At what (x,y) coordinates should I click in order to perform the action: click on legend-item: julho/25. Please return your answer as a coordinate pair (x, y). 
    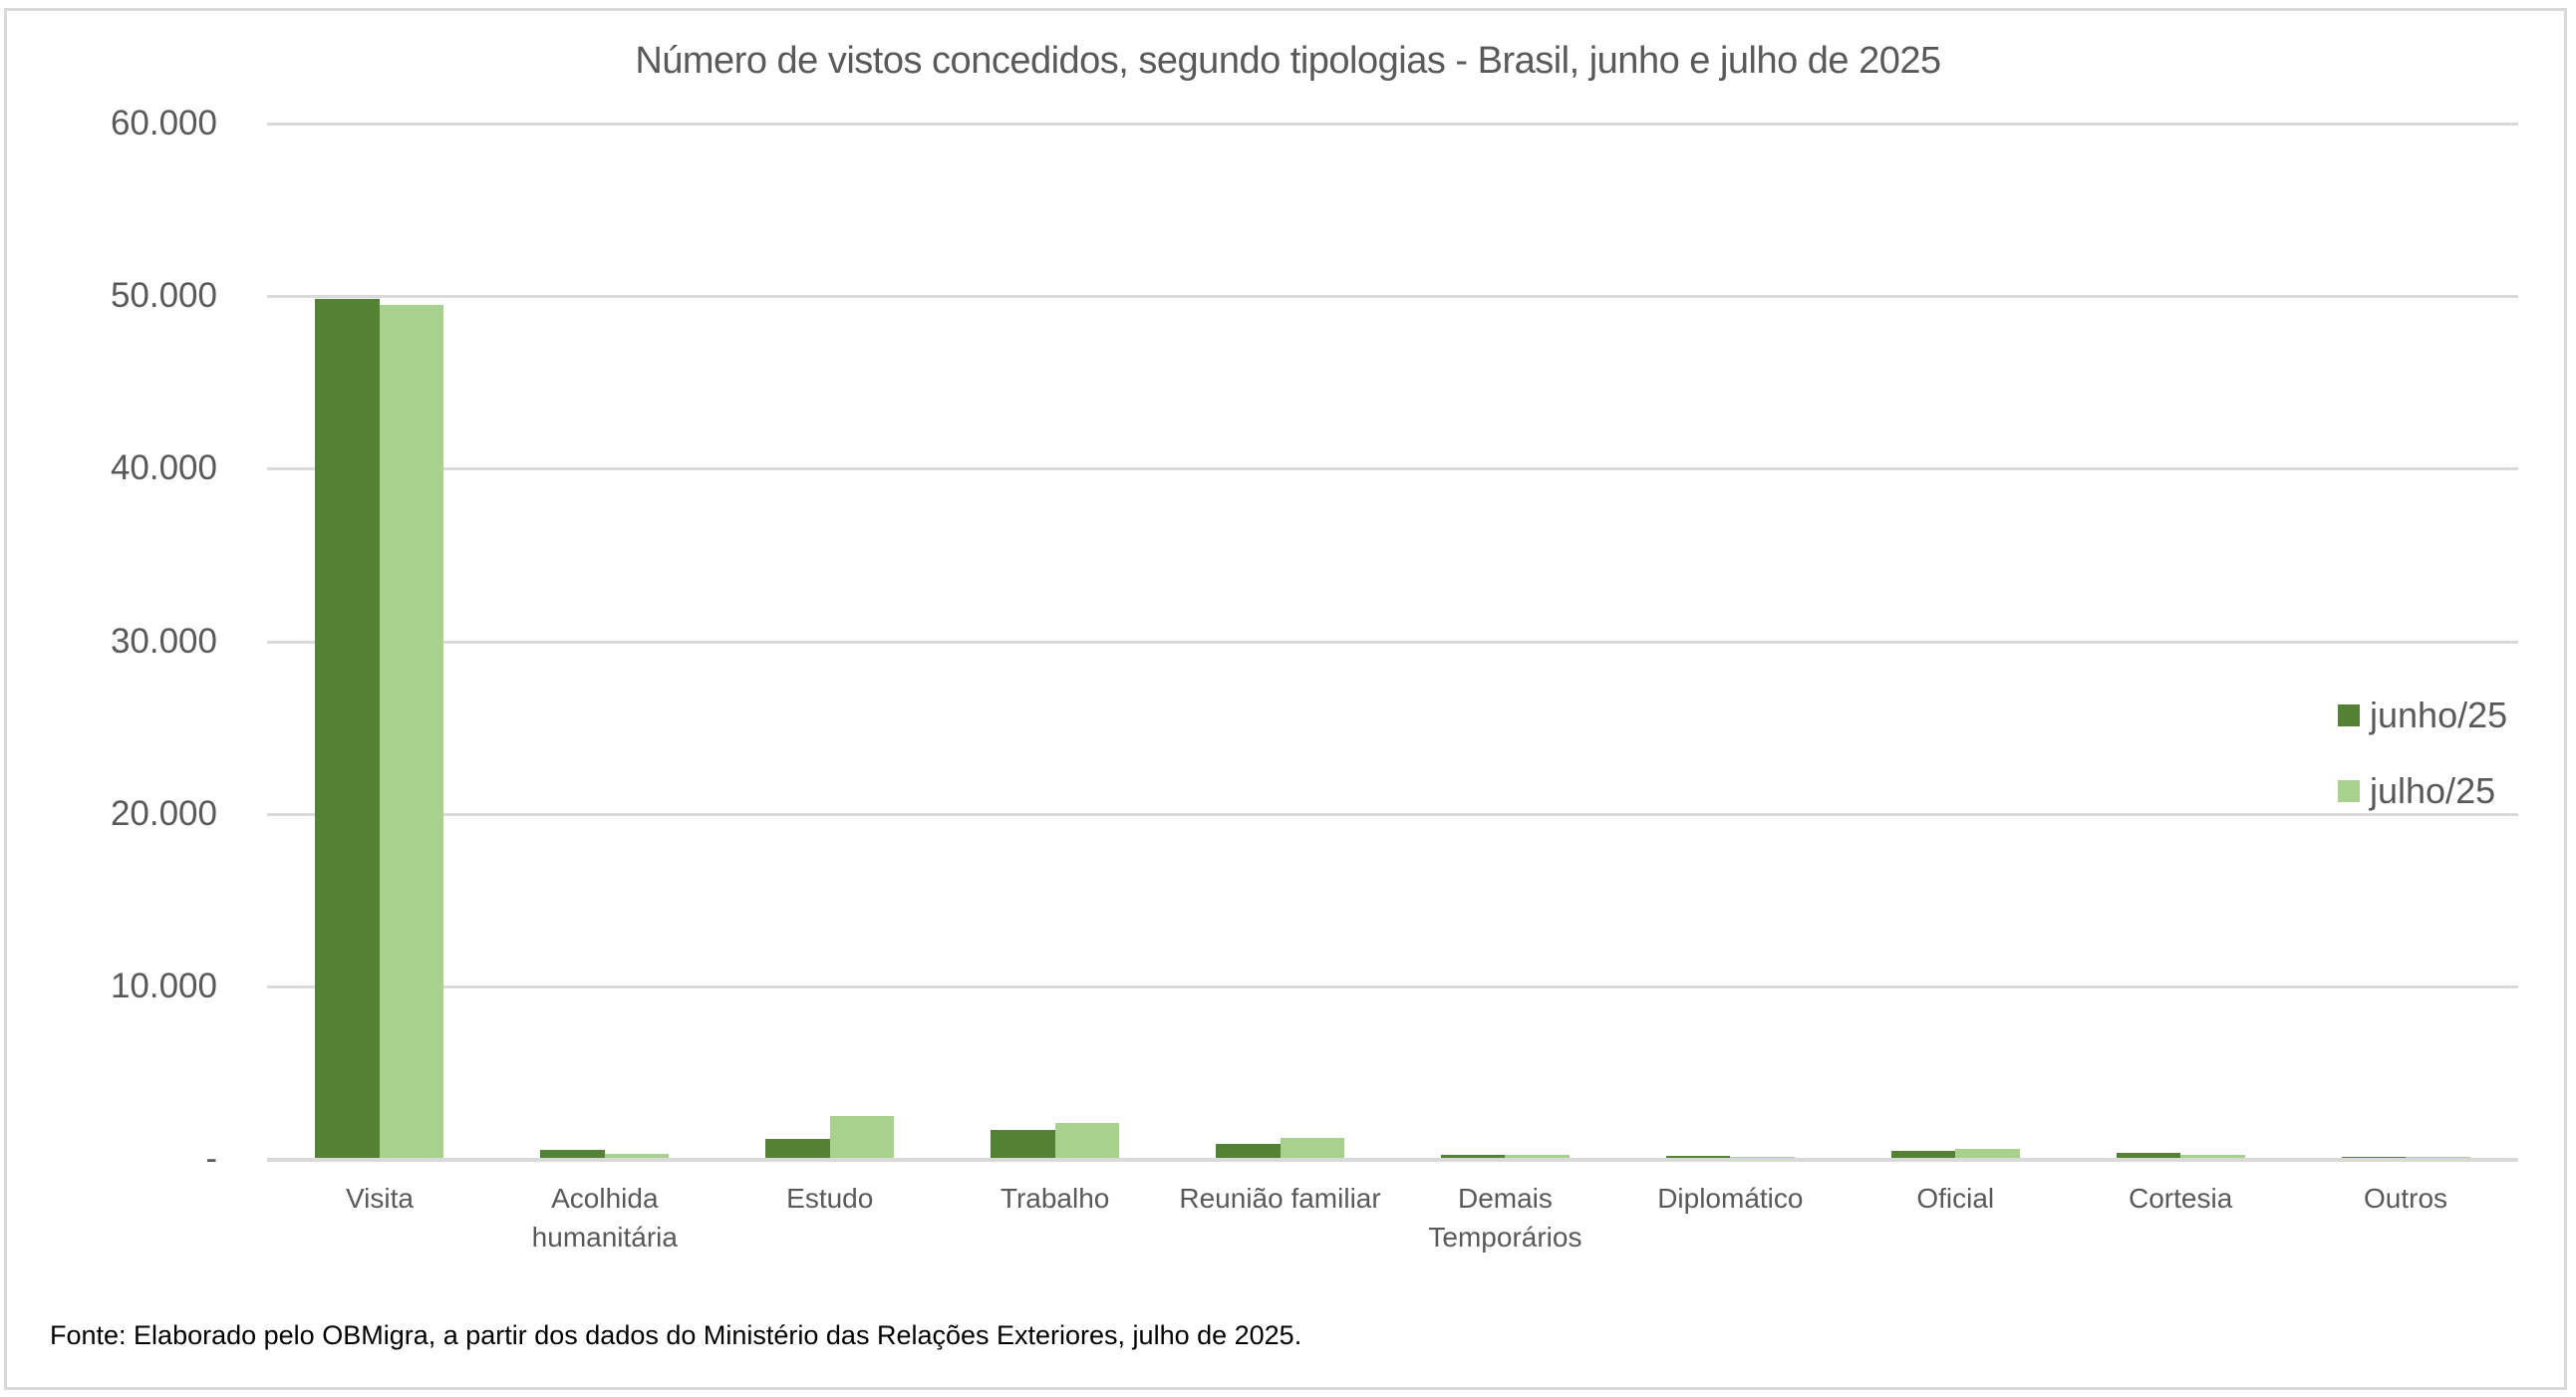
    Looking at the image, I should click on (2422, 791).